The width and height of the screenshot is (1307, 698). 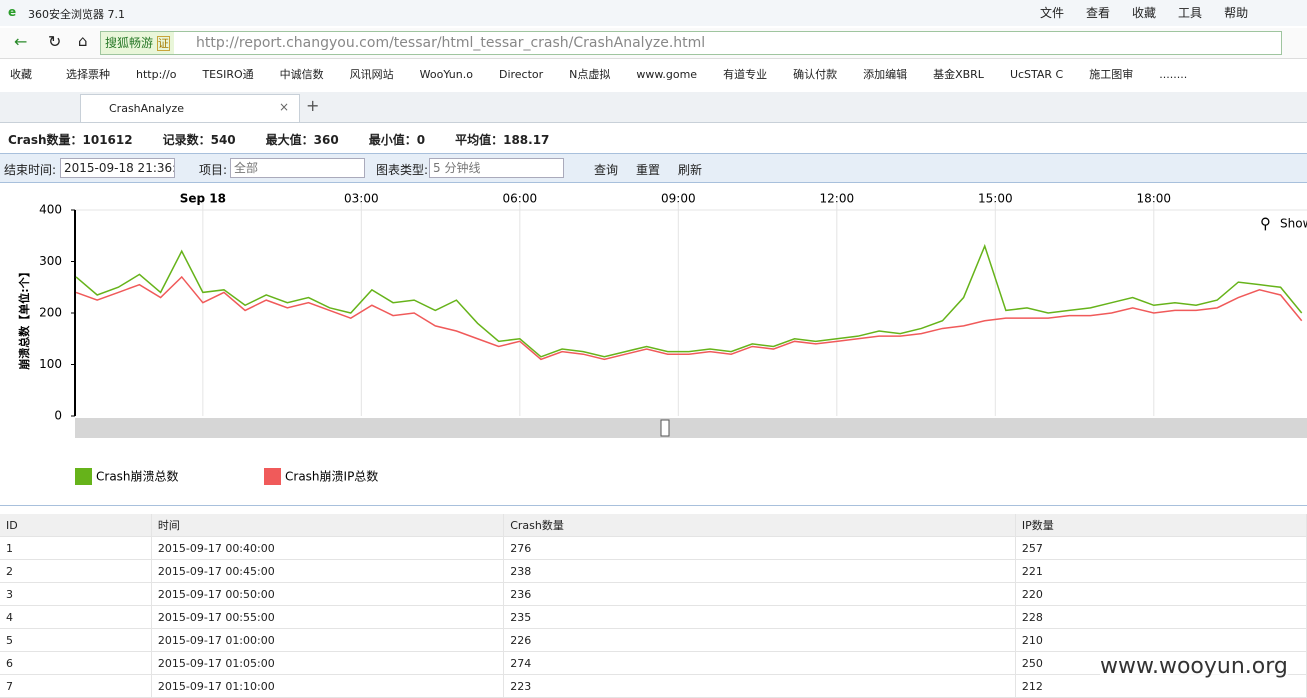 I want to click on cell: 7, so click(x=76, y=686).